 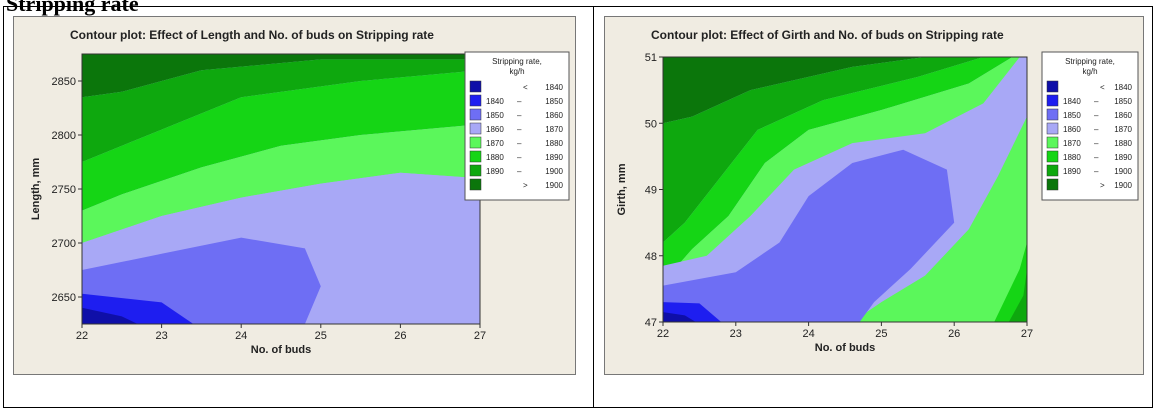 I want to click on y-tick-label: 2650, so click(x=64, y=298).